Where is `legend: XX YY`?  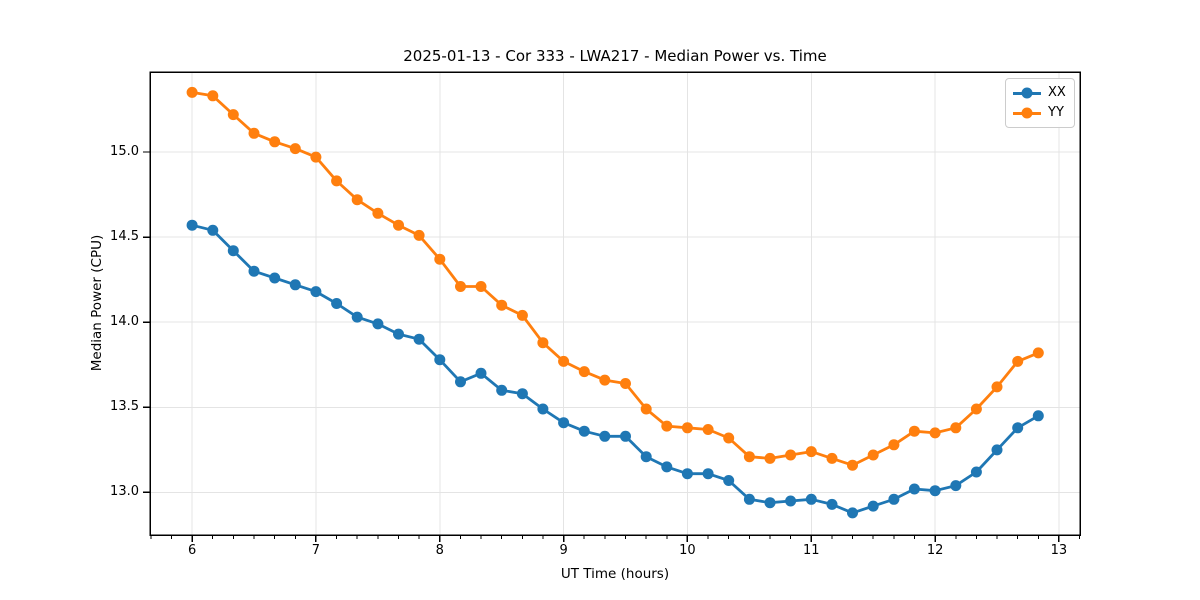
legend: XX YY is located at coordinates (1040, 103).